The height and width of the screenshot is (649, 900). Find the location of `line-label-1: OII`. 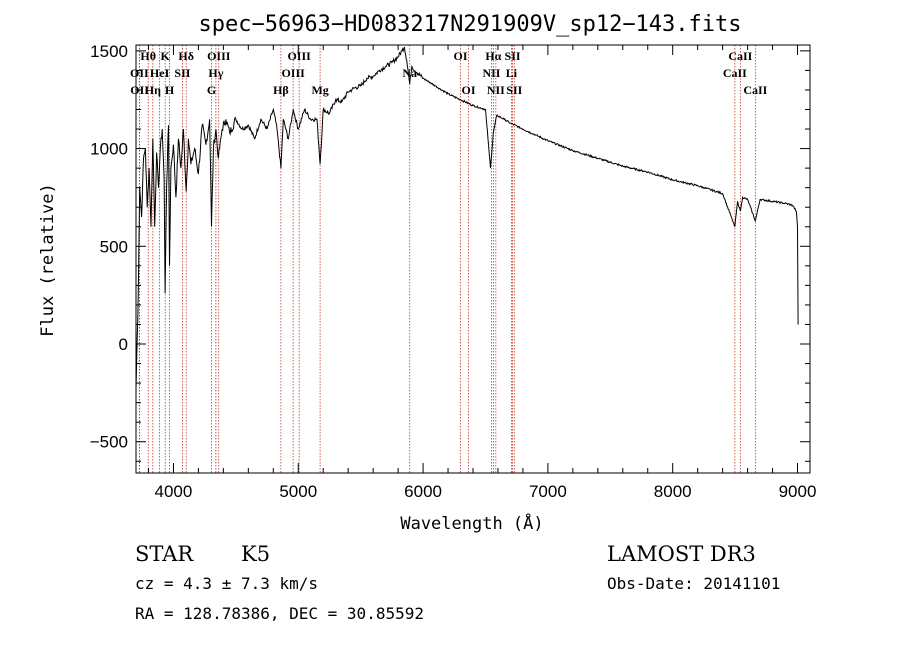

line-label-1: OII is located at coordinates (139, 73).